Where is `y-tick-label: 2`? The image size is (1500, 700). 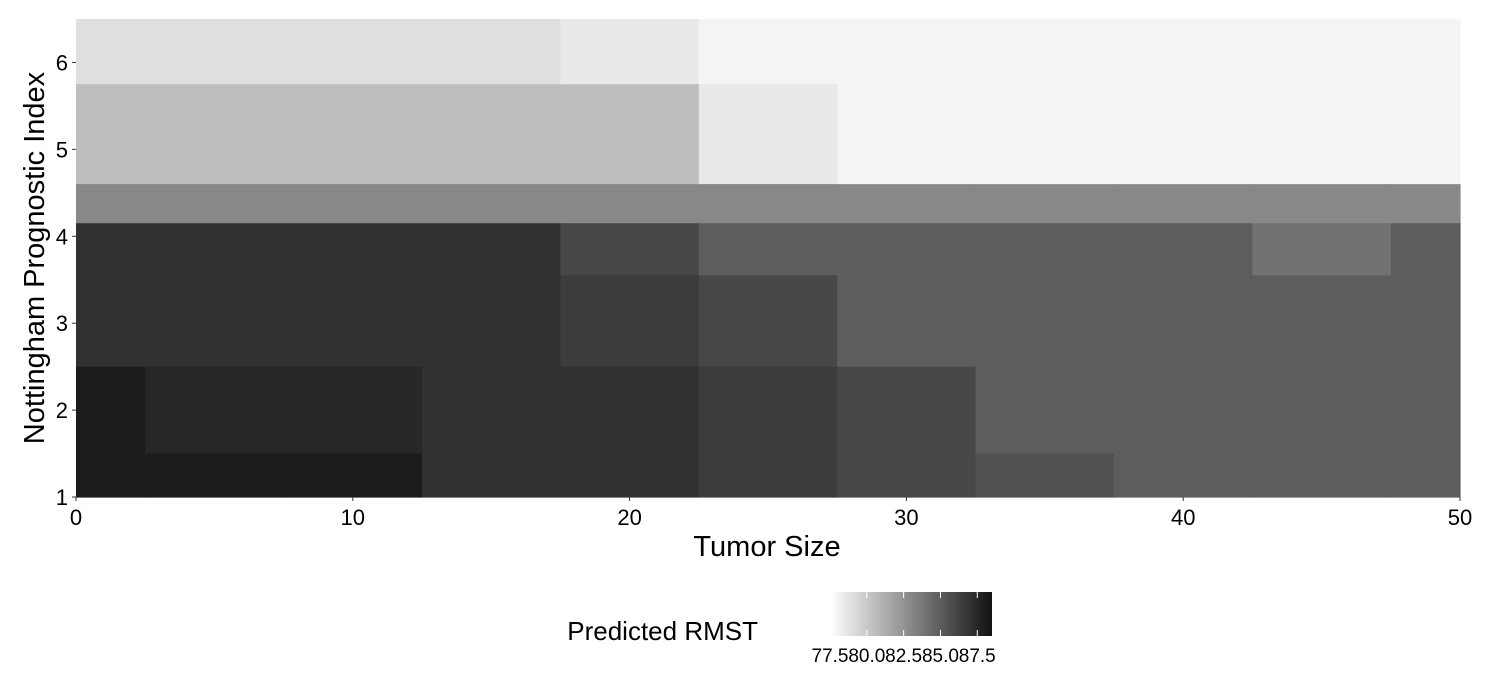
y-tick-label: 2 is located at coordinates (62, 410).